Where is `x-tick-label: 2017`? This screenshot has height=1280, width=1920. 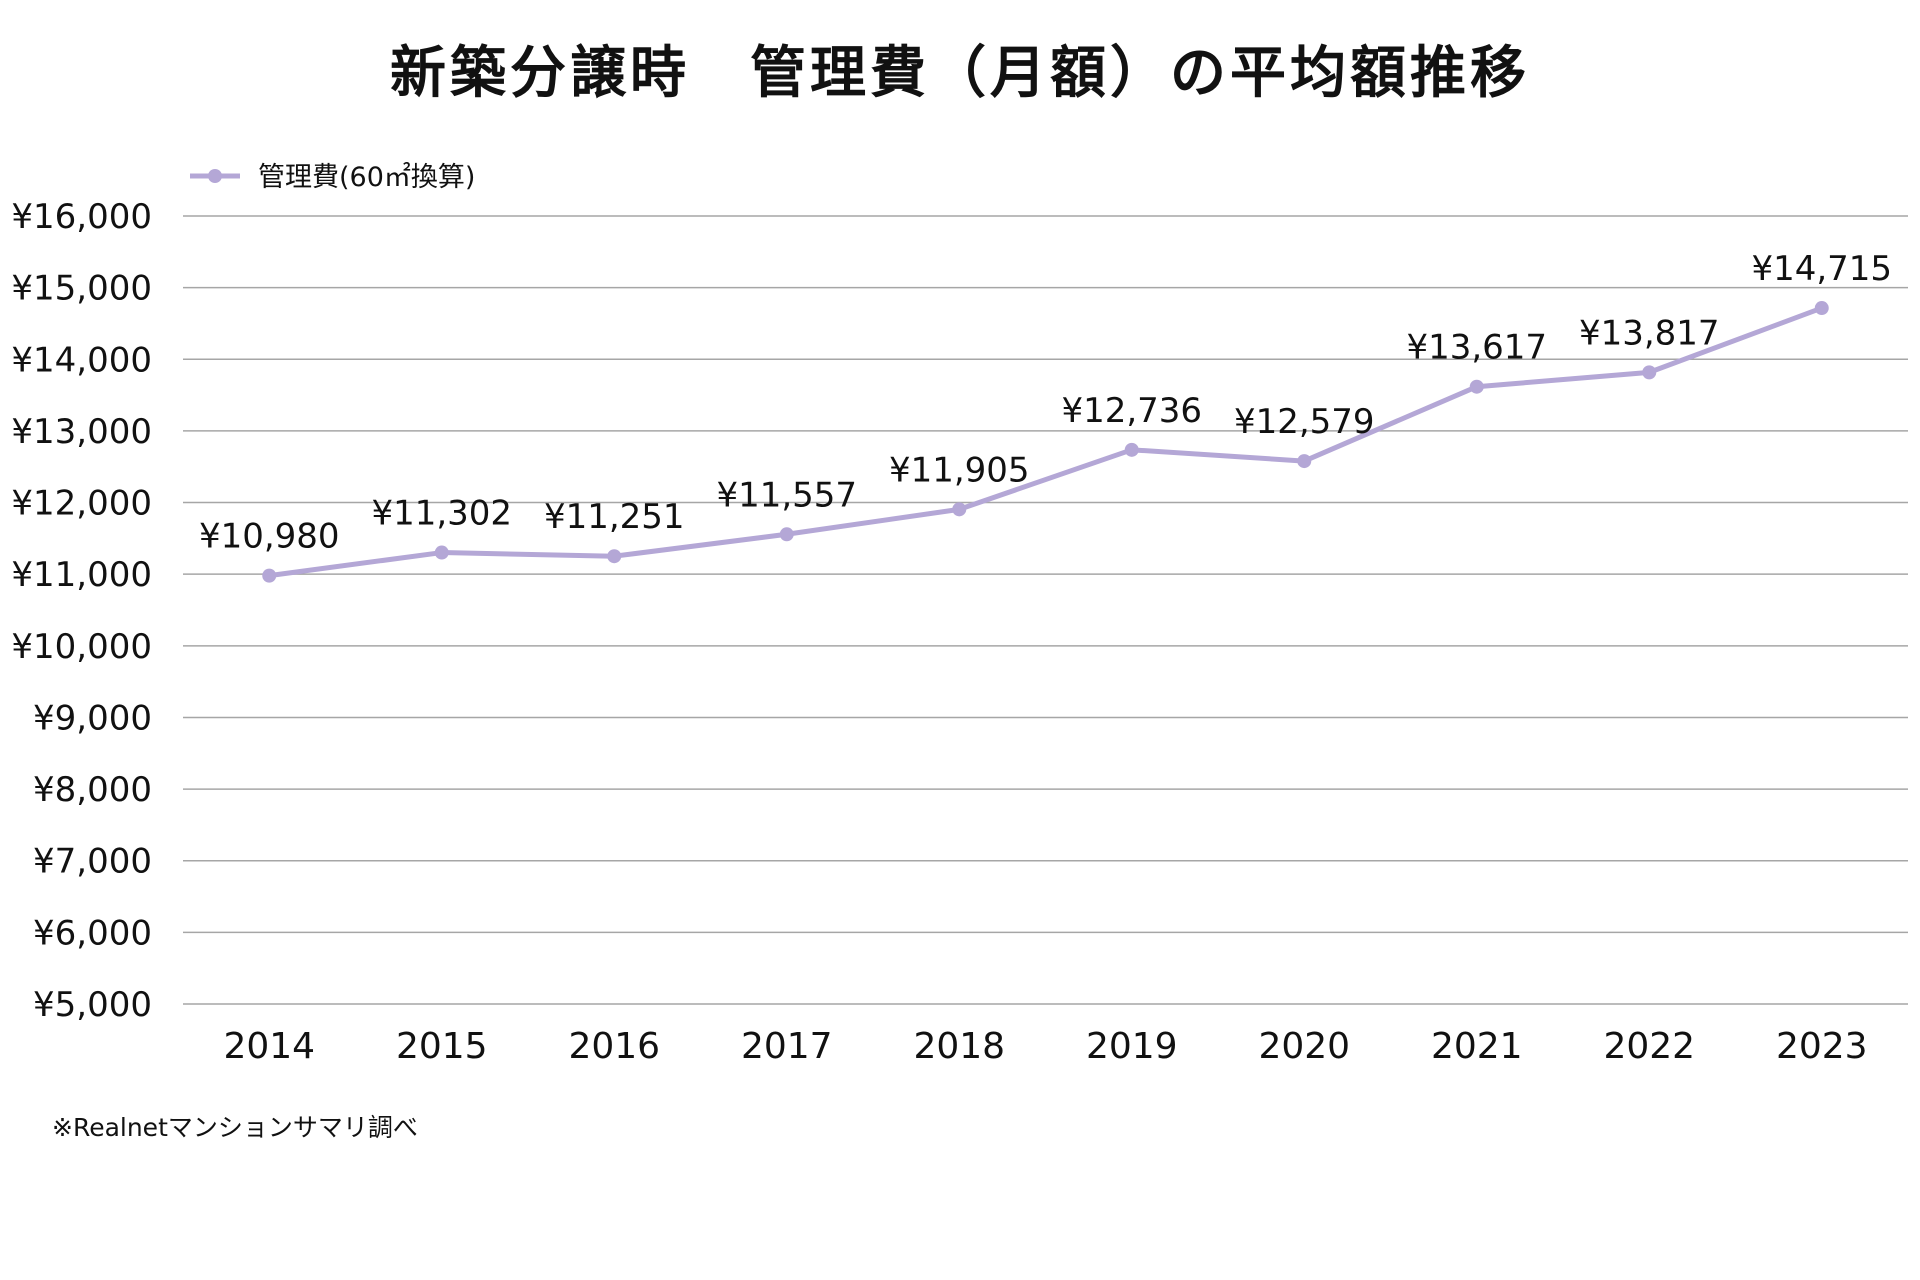
x-tick-label: 2017 is located at coordinates (787, 1046).